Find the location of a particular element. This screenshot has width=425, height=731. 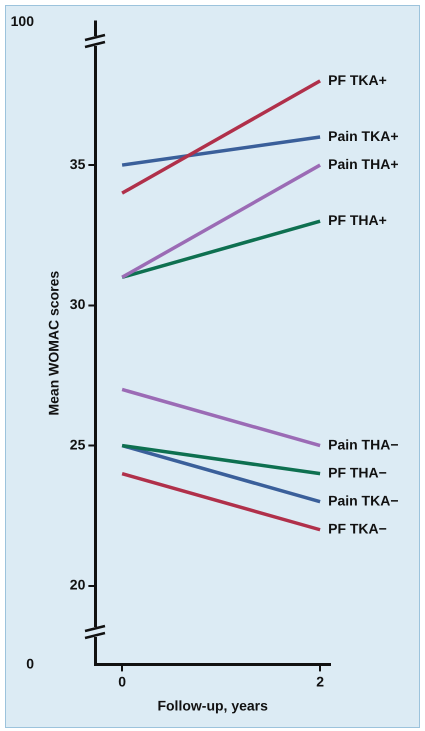

y-tick-label: 30 is located at coordinates (78, 304).